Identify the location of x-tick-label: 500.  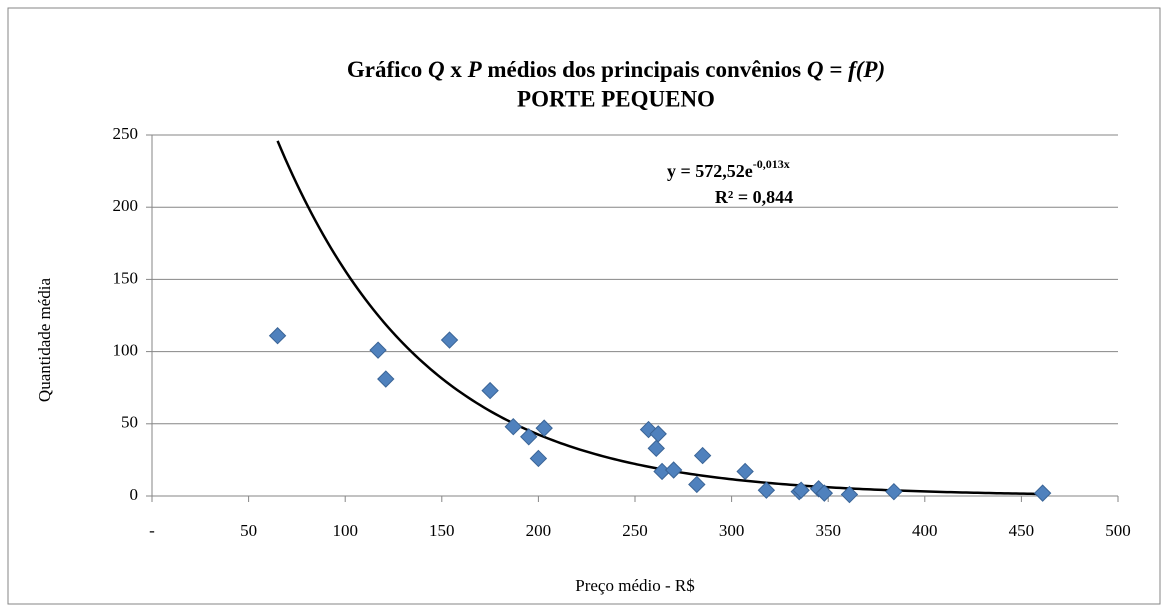
(1118, 530).